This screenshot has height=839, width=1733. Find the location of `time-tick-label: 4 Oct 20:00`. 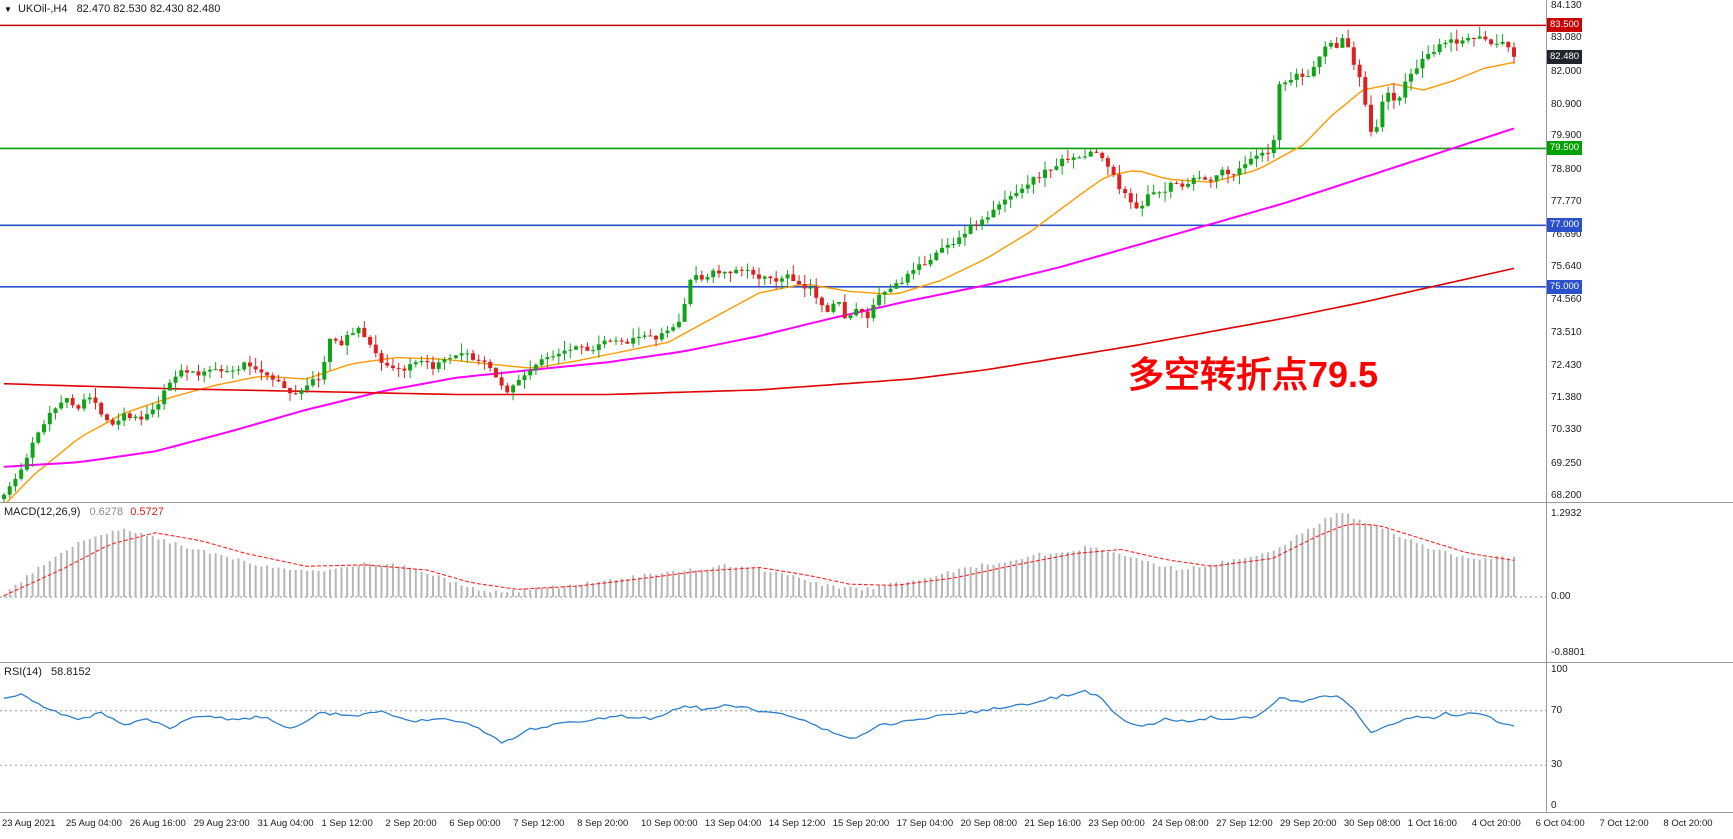

time-tick-label: 4 Oct 20:00 is located at coordinates (1496, 823).